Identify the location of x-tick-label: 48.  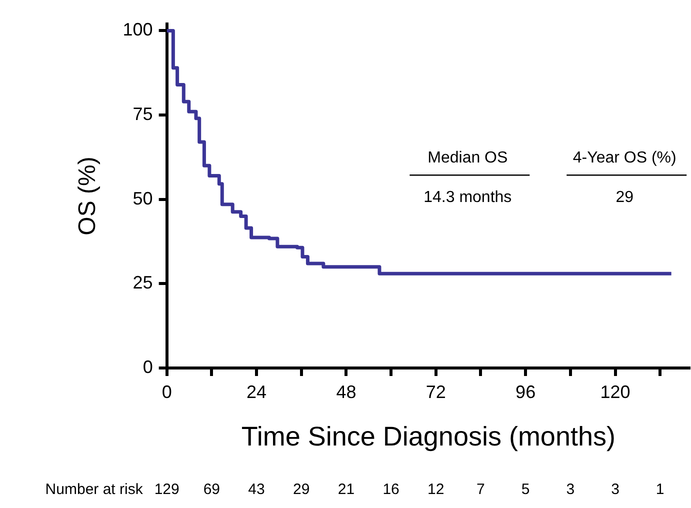
(346, 392).